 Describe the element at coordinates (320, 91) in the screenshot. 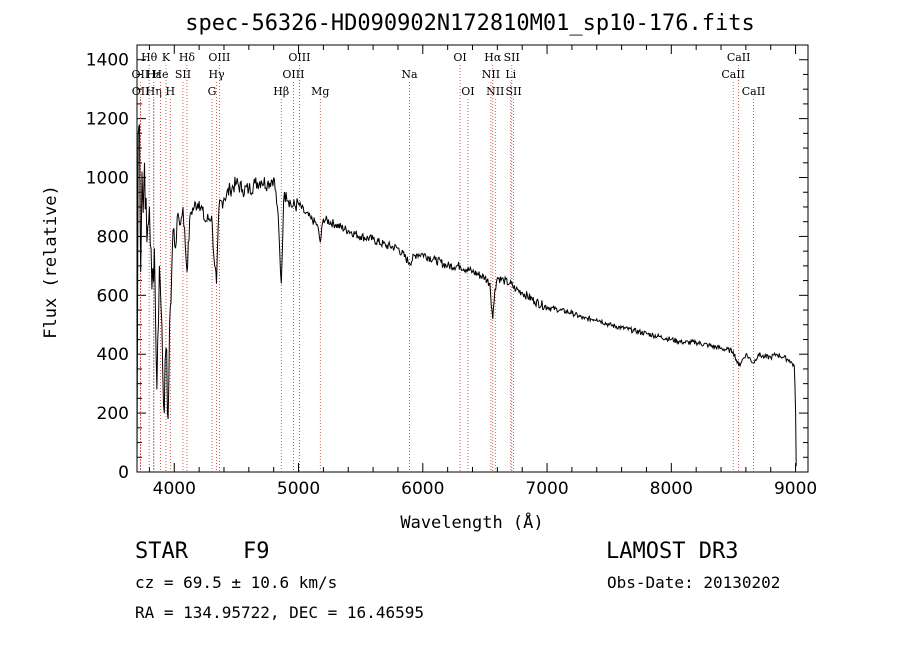

I see `spectral-line-label: Mg` at that location.